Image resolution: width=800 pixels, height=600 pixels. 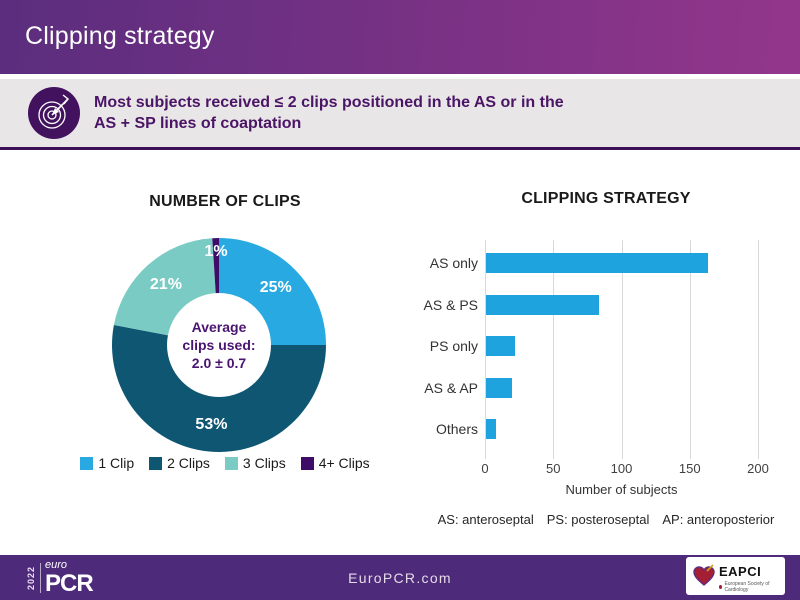 I want to click on category-label: Others, so click(x=456, y=429).